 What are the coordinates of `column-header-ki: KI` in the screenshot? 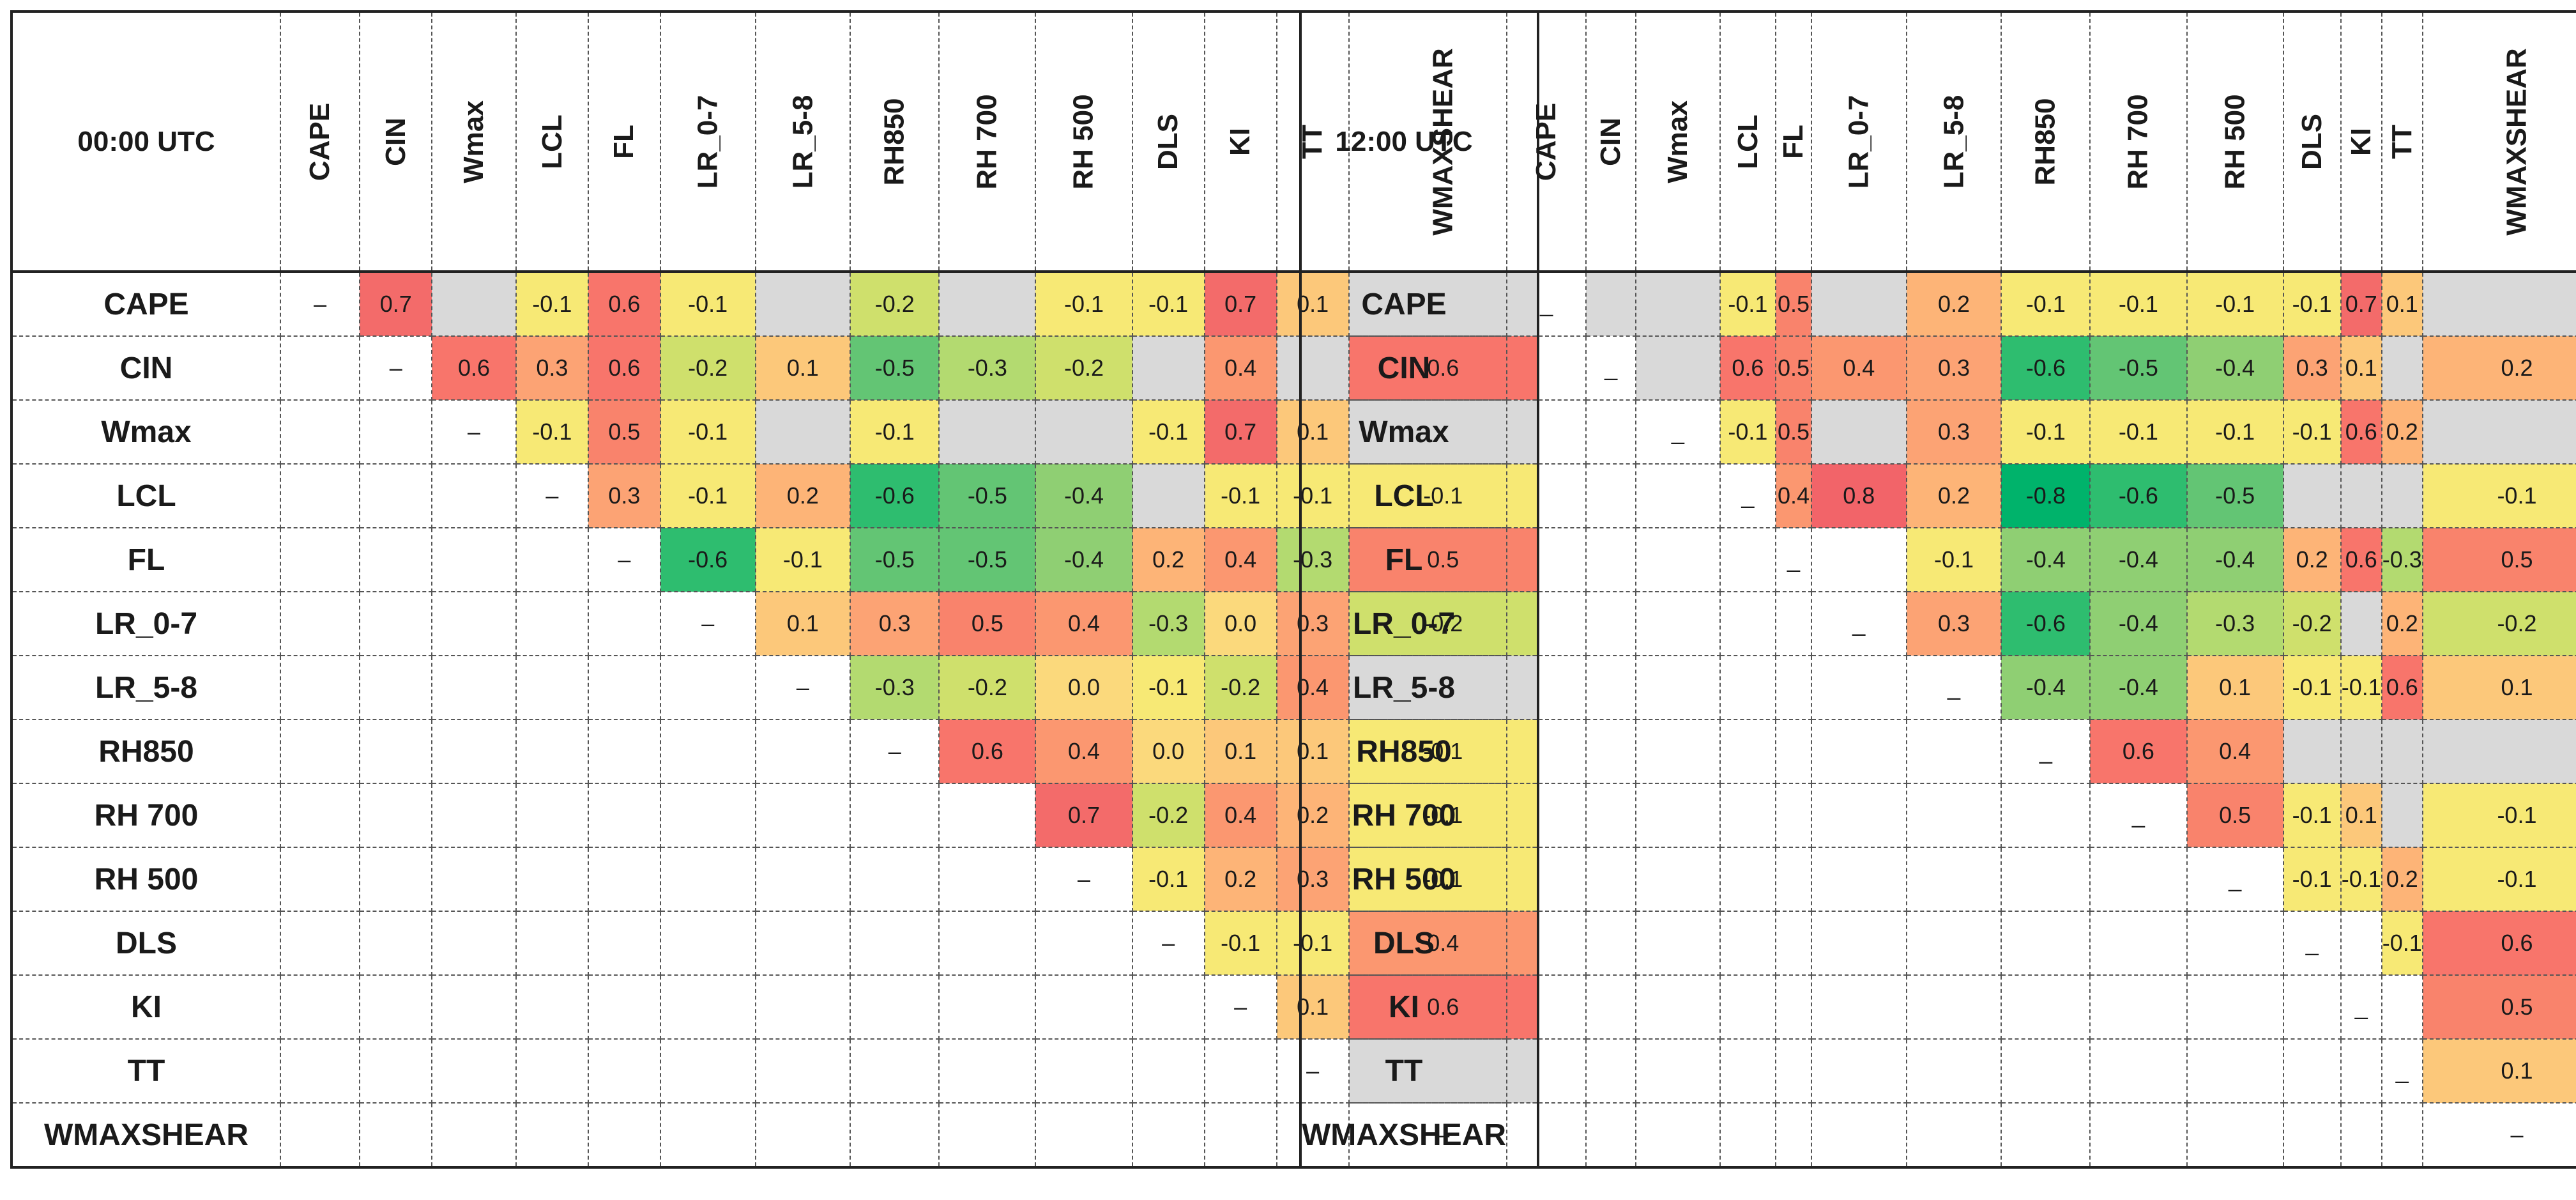 It's located at (1240, 141).